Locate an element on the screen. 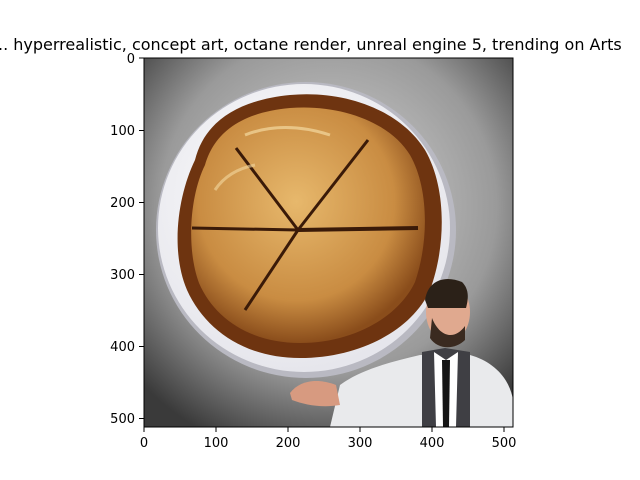 The height and width of the screenshot is (480, 640). x-tick-label: 300 is located at coordinates (360, 443).